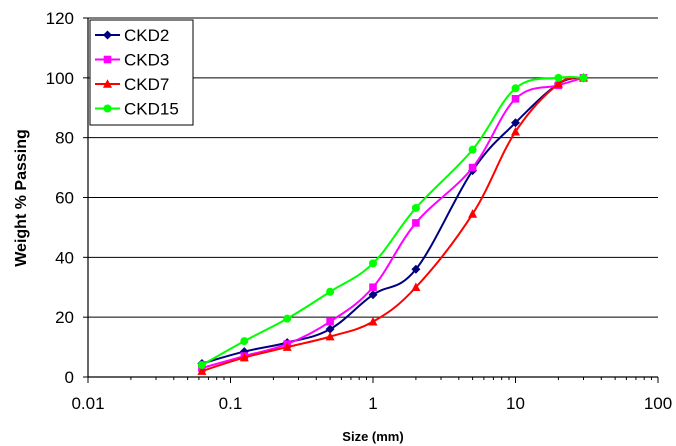 This screenshot has width=676, height=446. What do you see at coordinates (64, 198) in the screenshot?
I see `y-tick-label: 60` at bounding box center [64, 198].